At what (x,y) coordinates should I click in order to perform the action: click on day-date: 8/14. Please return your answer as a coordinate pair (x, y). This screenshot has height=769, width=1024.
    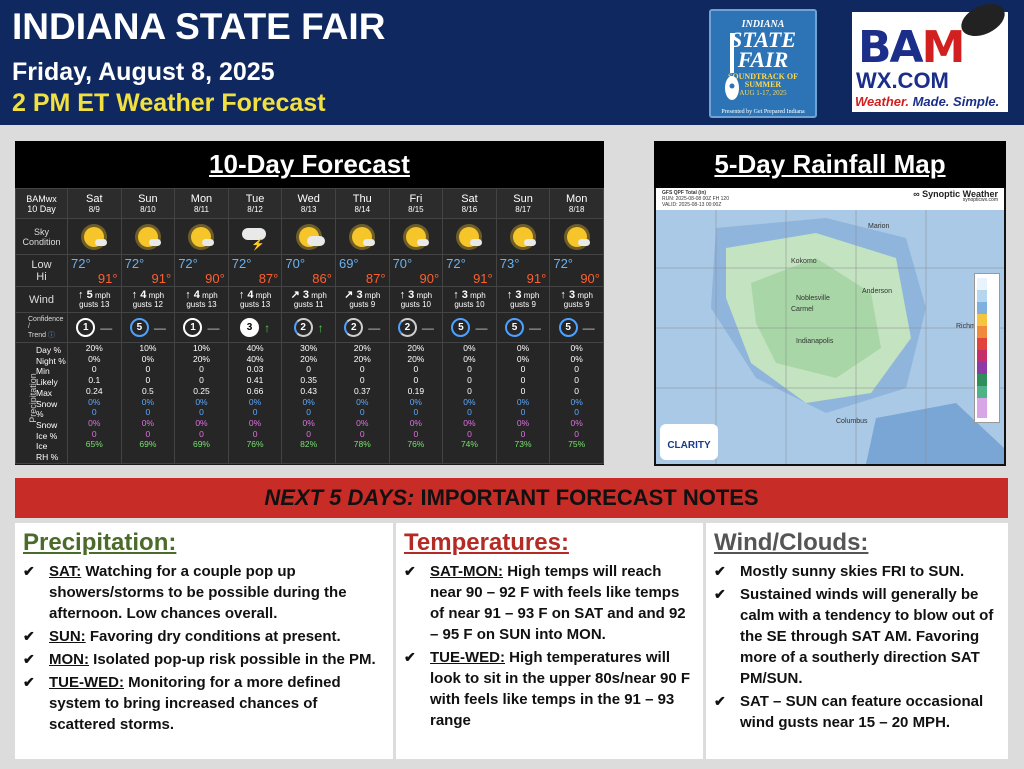
    Looking at the image, I should click on (362, 209).